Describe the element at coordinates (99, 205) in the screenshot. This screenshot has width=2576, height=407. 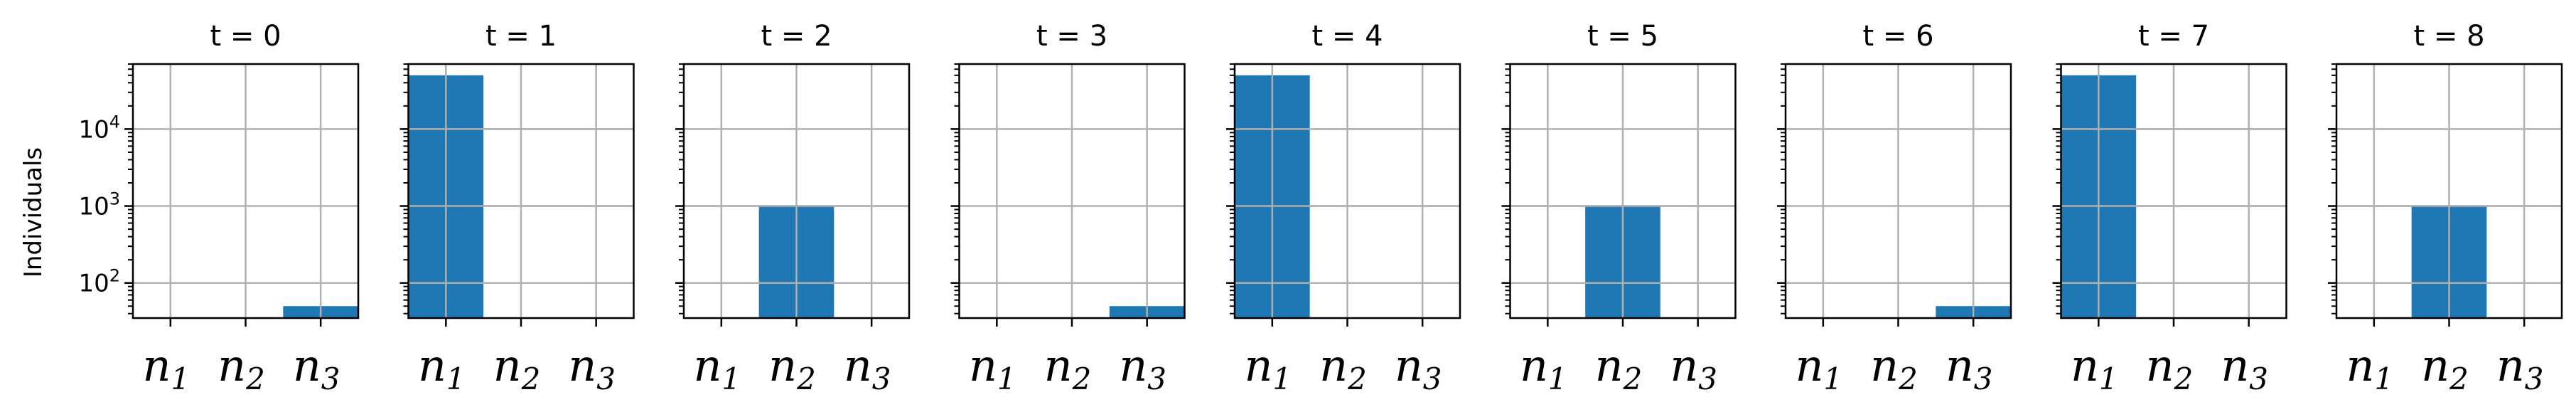
I see `y-tick-label: 10³` at that location.